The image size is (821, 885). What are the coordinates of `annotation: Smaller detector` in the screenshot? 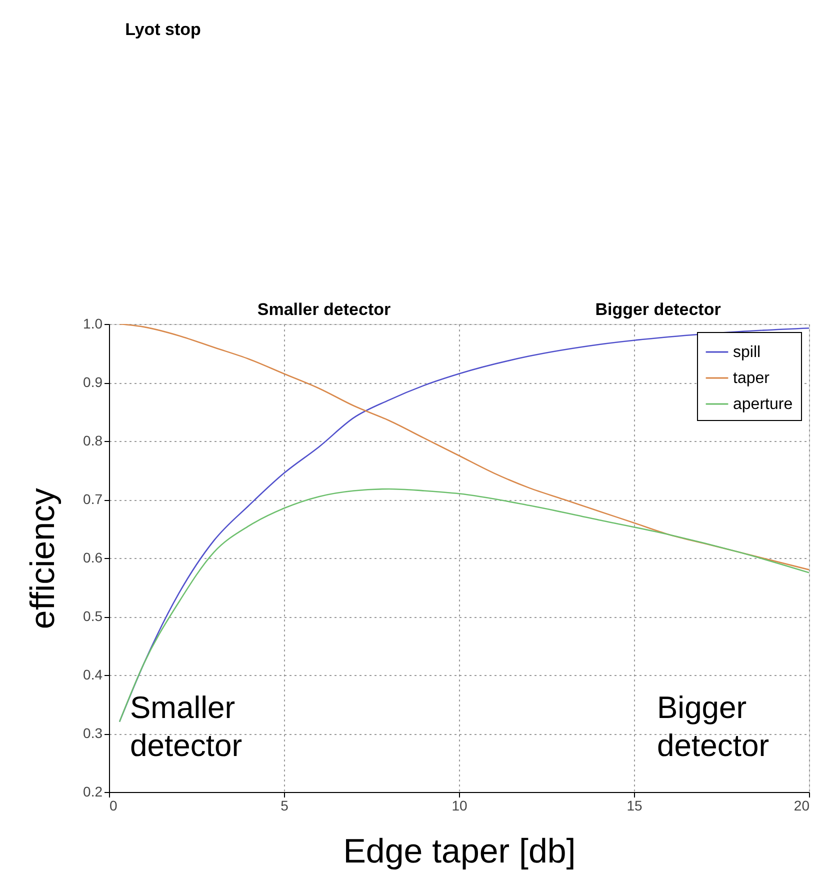 It's located at (186, 726).